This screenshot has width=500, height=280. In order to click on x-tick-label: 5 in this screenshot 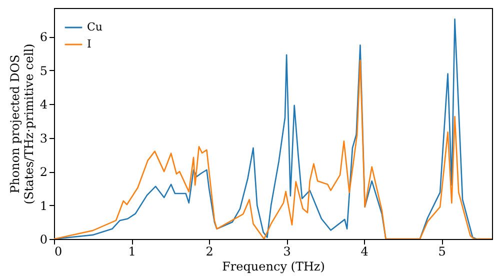, I will do `click(442, 251)`.